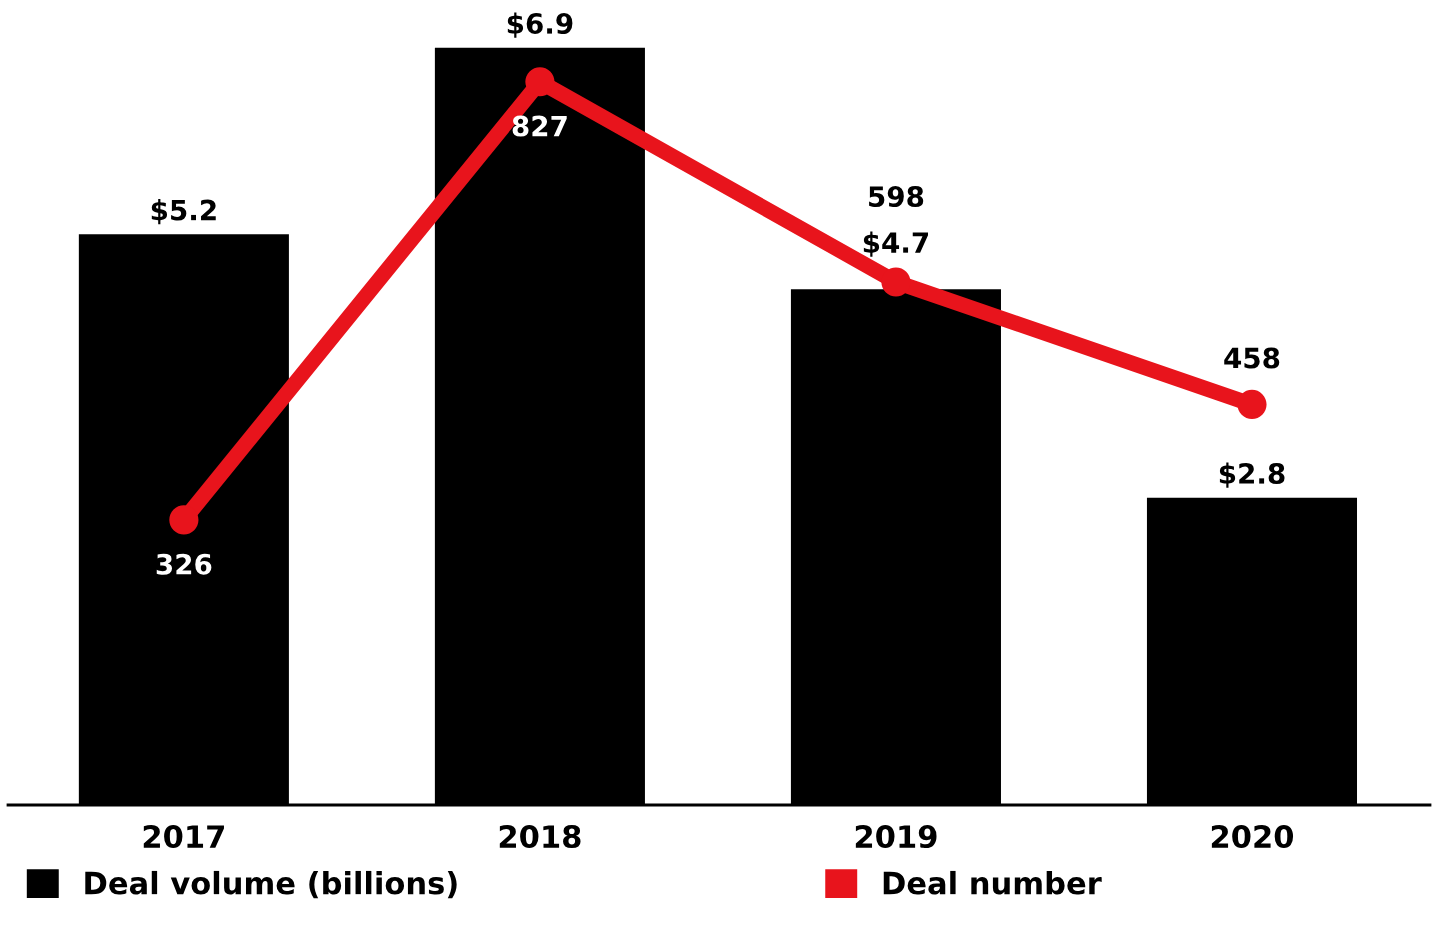  Describe the element at coordinates (540, 836) in the screenshot. I see `x-tick-label: 2018` at that location.